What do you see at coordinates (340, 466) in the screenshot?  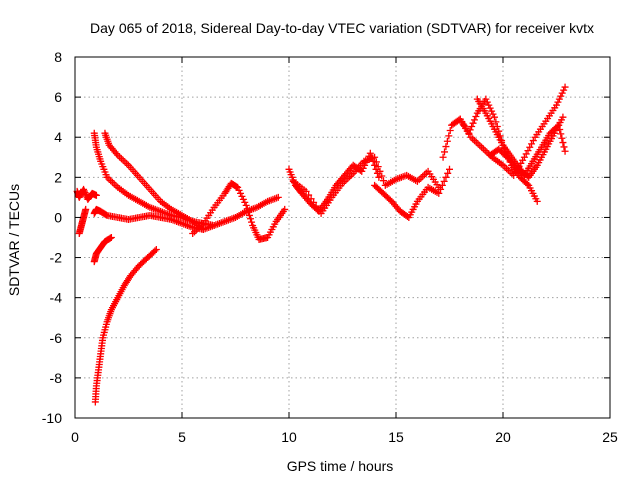 I see `x-axis-label: GPS time / hours` at bounding box center [340, 466].